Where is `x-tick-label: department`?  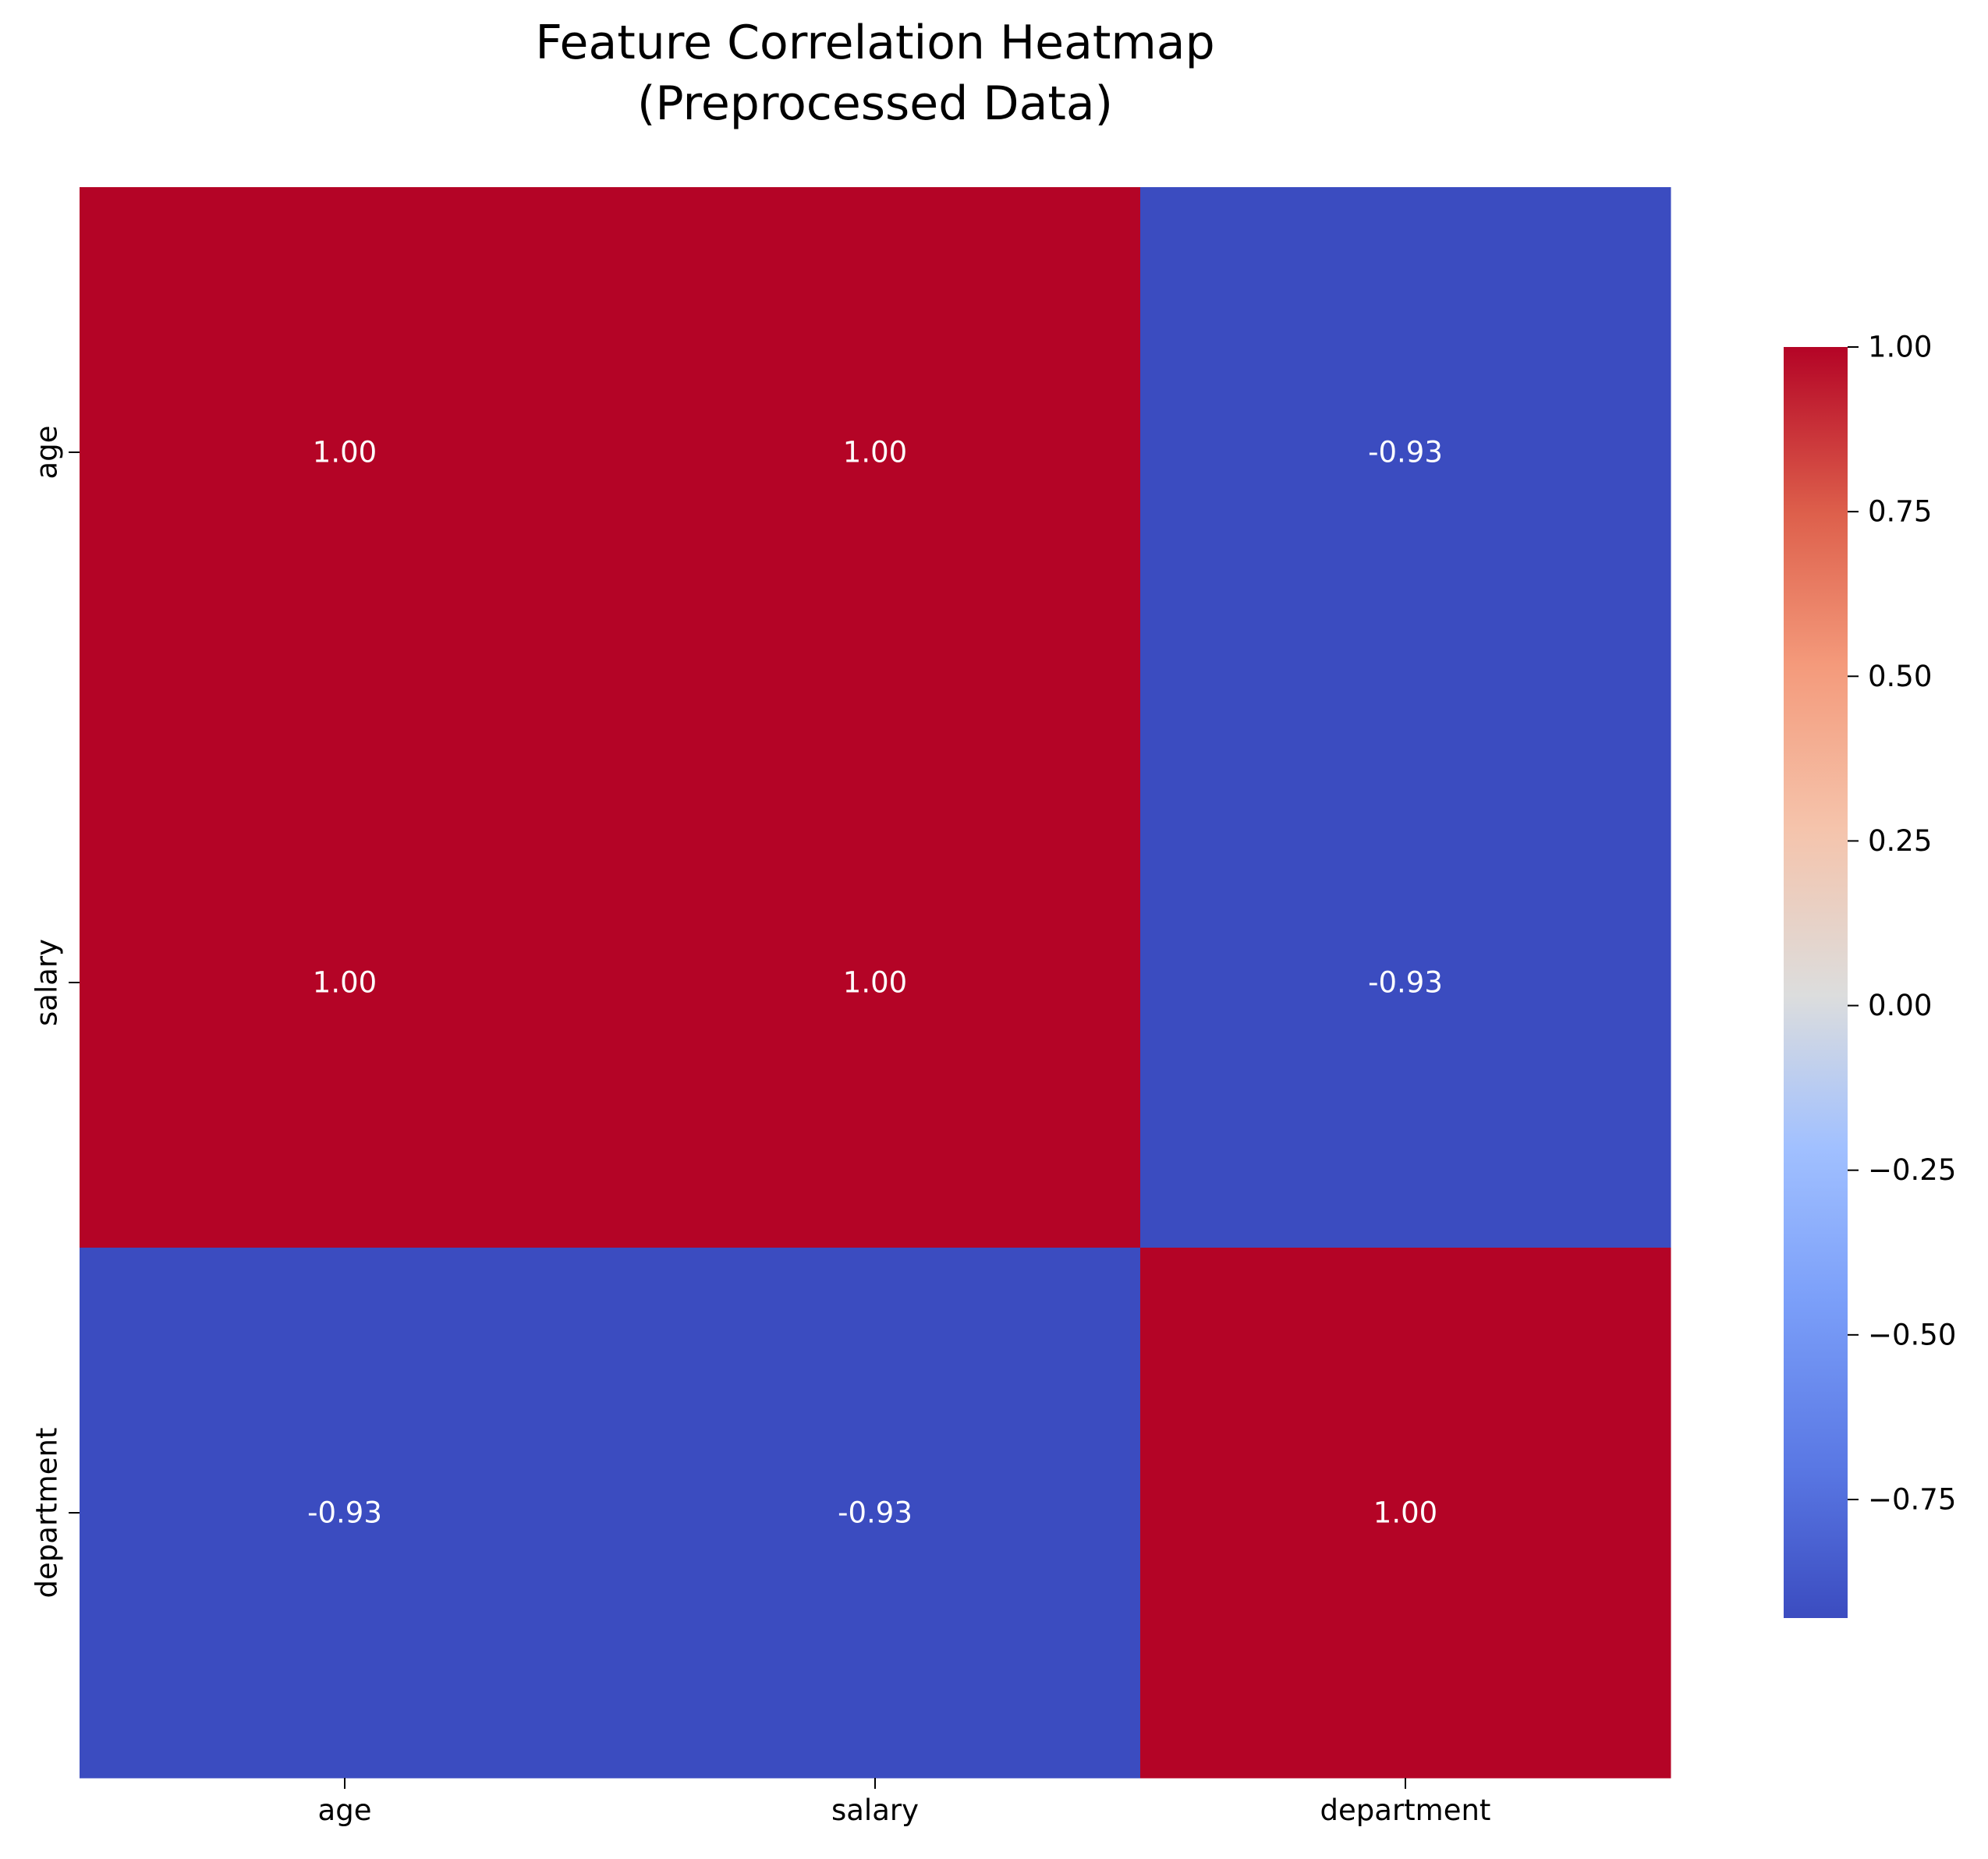 x-tick-label: department is located at coordinates (1405, 1810).